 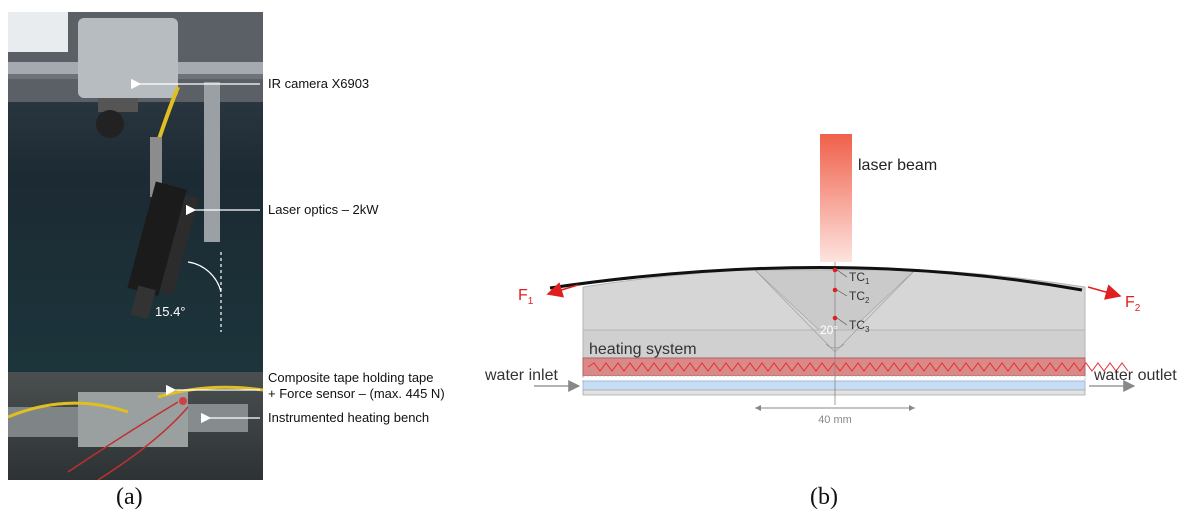 What do you see at coordinates (1133, 304) in the screenshot?
I see `force-f2-label: F2` at bounding box center [1133, 304].